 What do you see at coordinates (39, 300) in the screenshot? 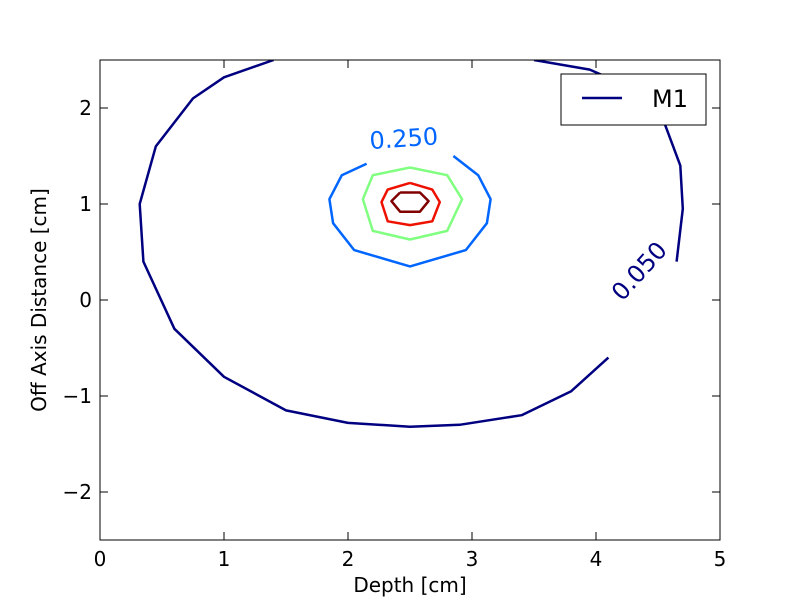
I see `y-axis-label: Off Axis Distance [cm]` at bounding box center [39, 300].